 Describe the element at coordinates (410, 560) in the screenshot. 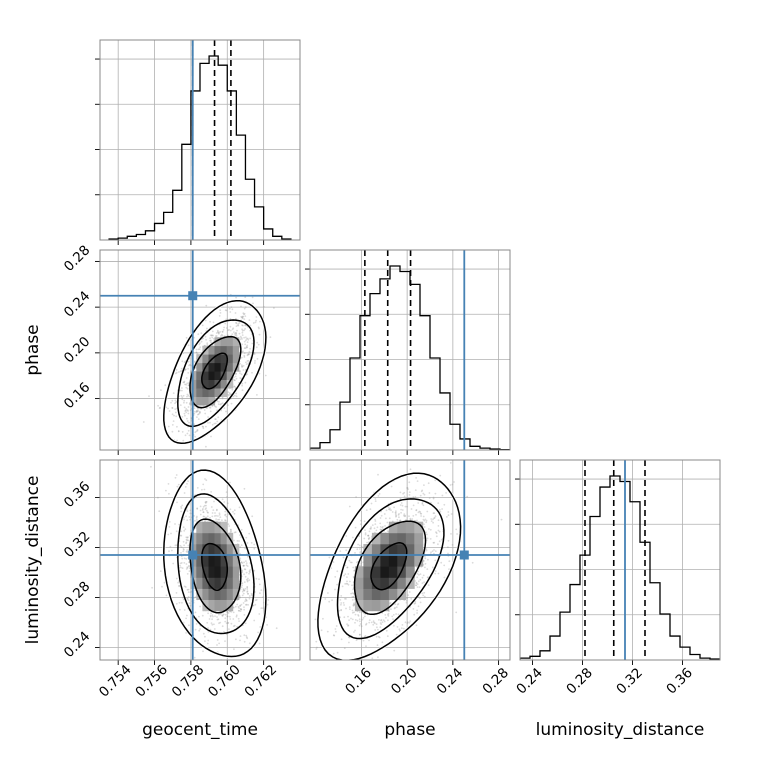

I see `panel-frame` at that location.